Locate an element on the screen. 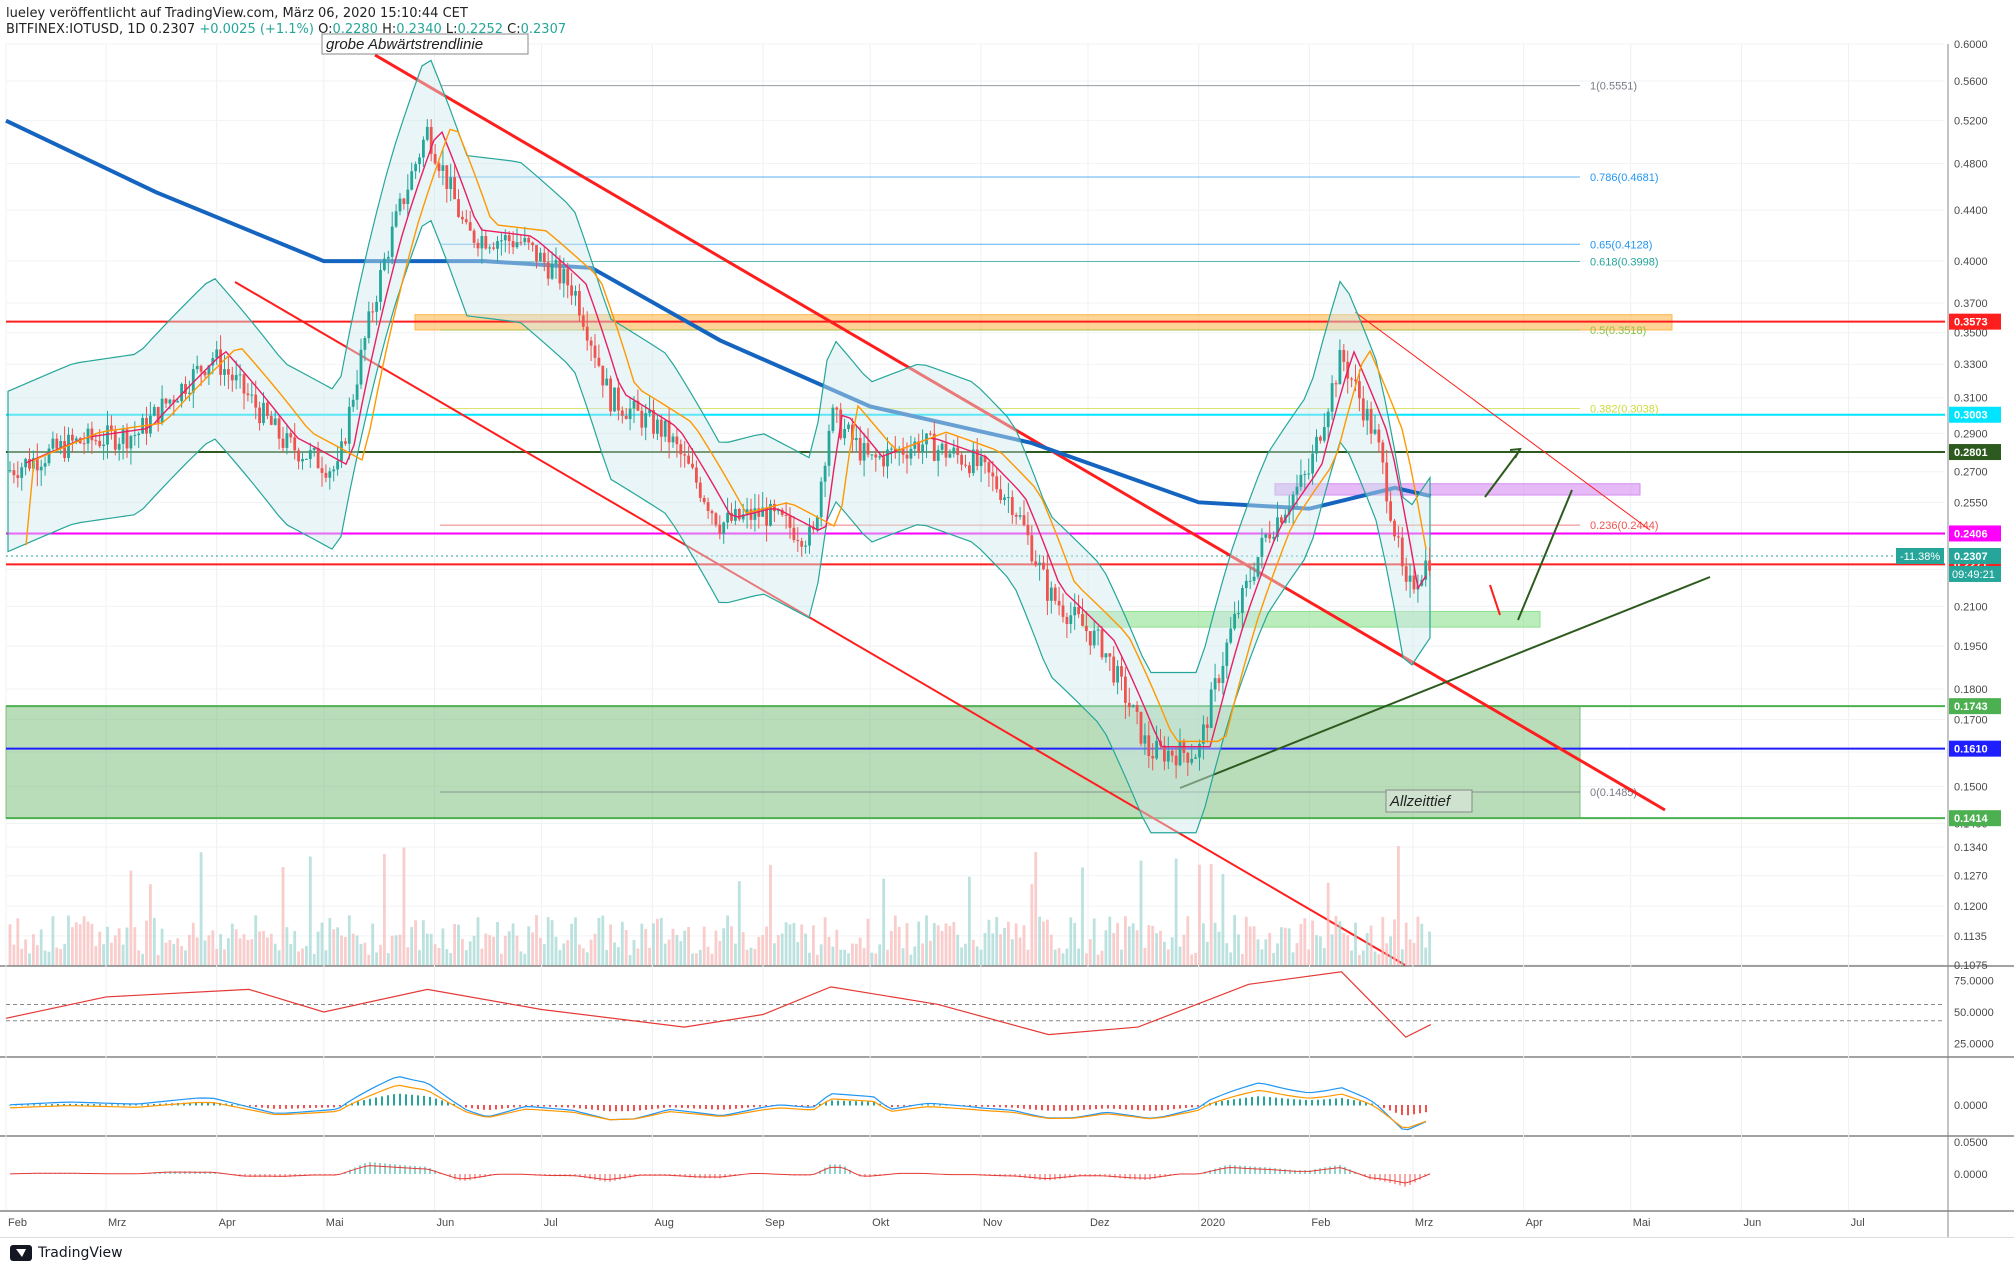 The image size is (2014, 1272). price-tick-label: 0.5600 is located at coordinates (1971, 82).